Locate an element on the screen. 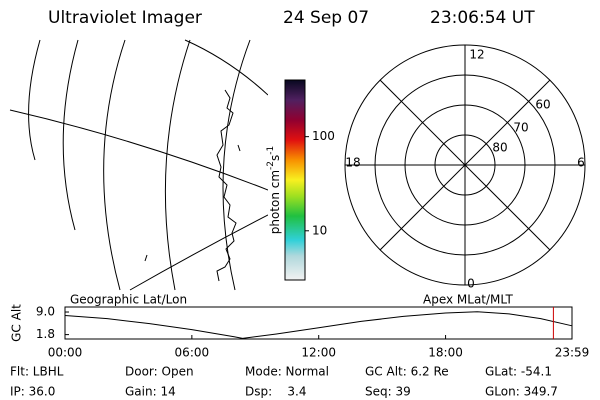 The image size is (600, 400). status-field: GC Alt: 6.2 Re is located at coordinates (407, 372).